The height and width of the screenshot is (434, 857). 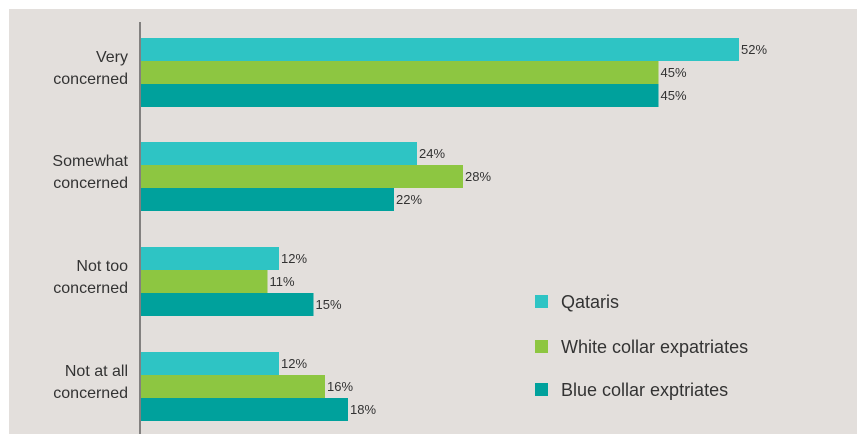 I want to click on legend-label: Qataris, so click(x=590, y=302).